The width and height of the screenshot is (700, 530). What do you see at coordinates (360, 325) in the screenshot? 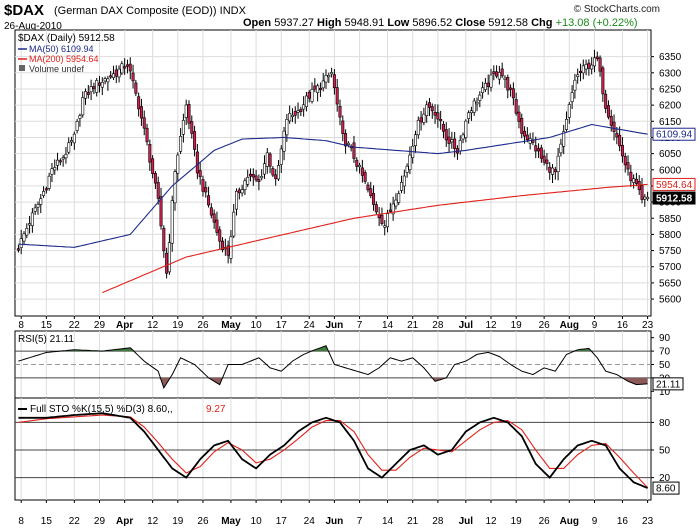
I see `x-tick-label: 7` at bounding box center [360, 325].